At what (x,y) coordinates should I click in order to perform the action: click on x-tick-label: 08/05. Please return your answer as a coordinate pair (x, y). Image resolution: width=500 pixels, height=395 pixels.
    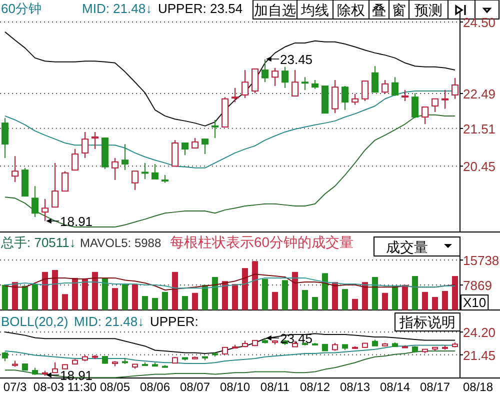
    Looking at the image, I should click on (115, 387).